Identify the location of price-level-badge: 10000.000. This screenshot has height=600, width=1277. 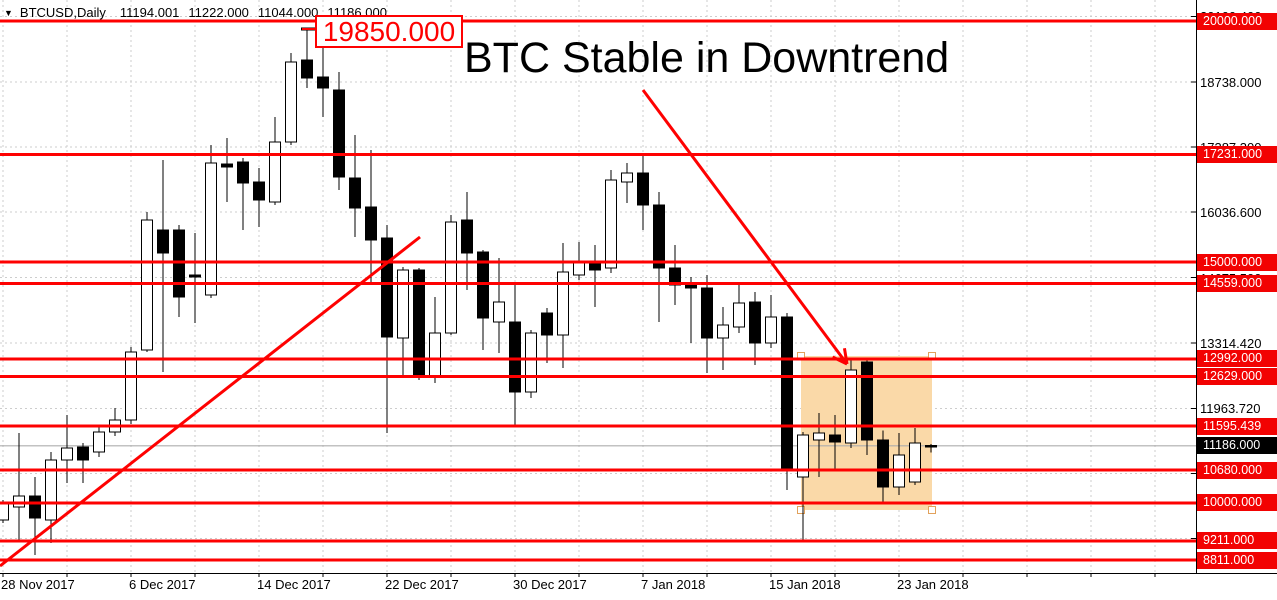
(1237, 503).